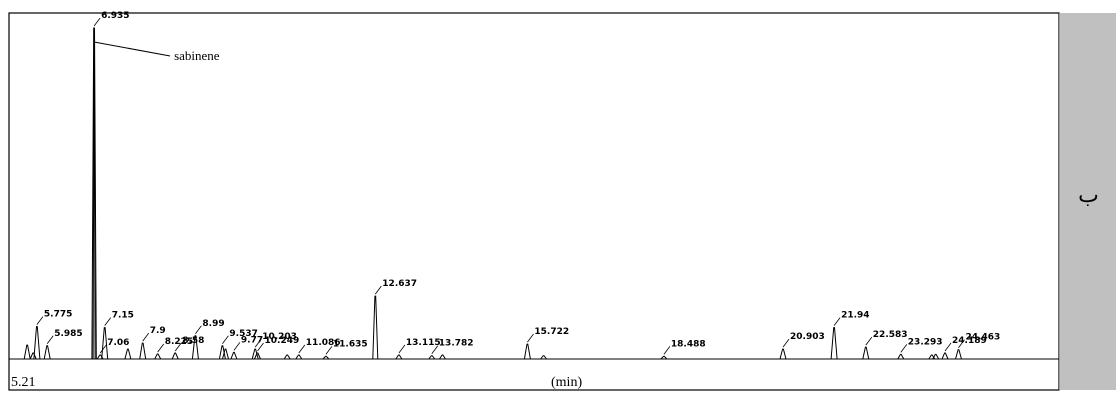 This screenshot has width=1116, height=394. What do you see at coordinates (855, 316) in the screenshot?
I see `peak-label: 21.94` at bounding box center [855, 316].